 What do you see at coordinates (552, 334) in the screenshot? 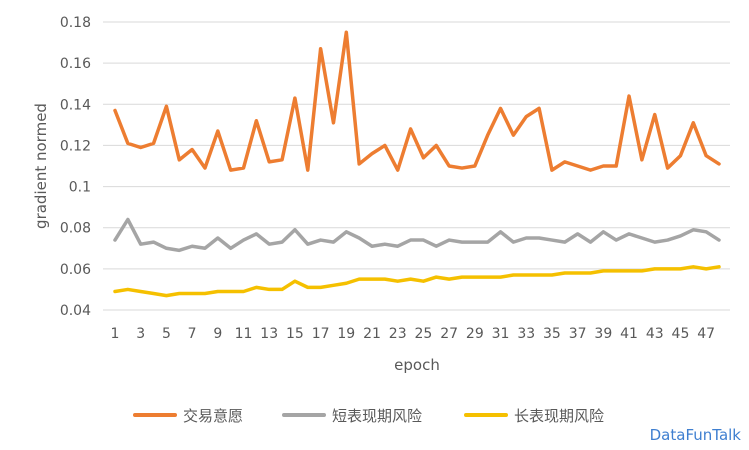
I see `x-tick-label: 35` at bounding box center [552, 334].